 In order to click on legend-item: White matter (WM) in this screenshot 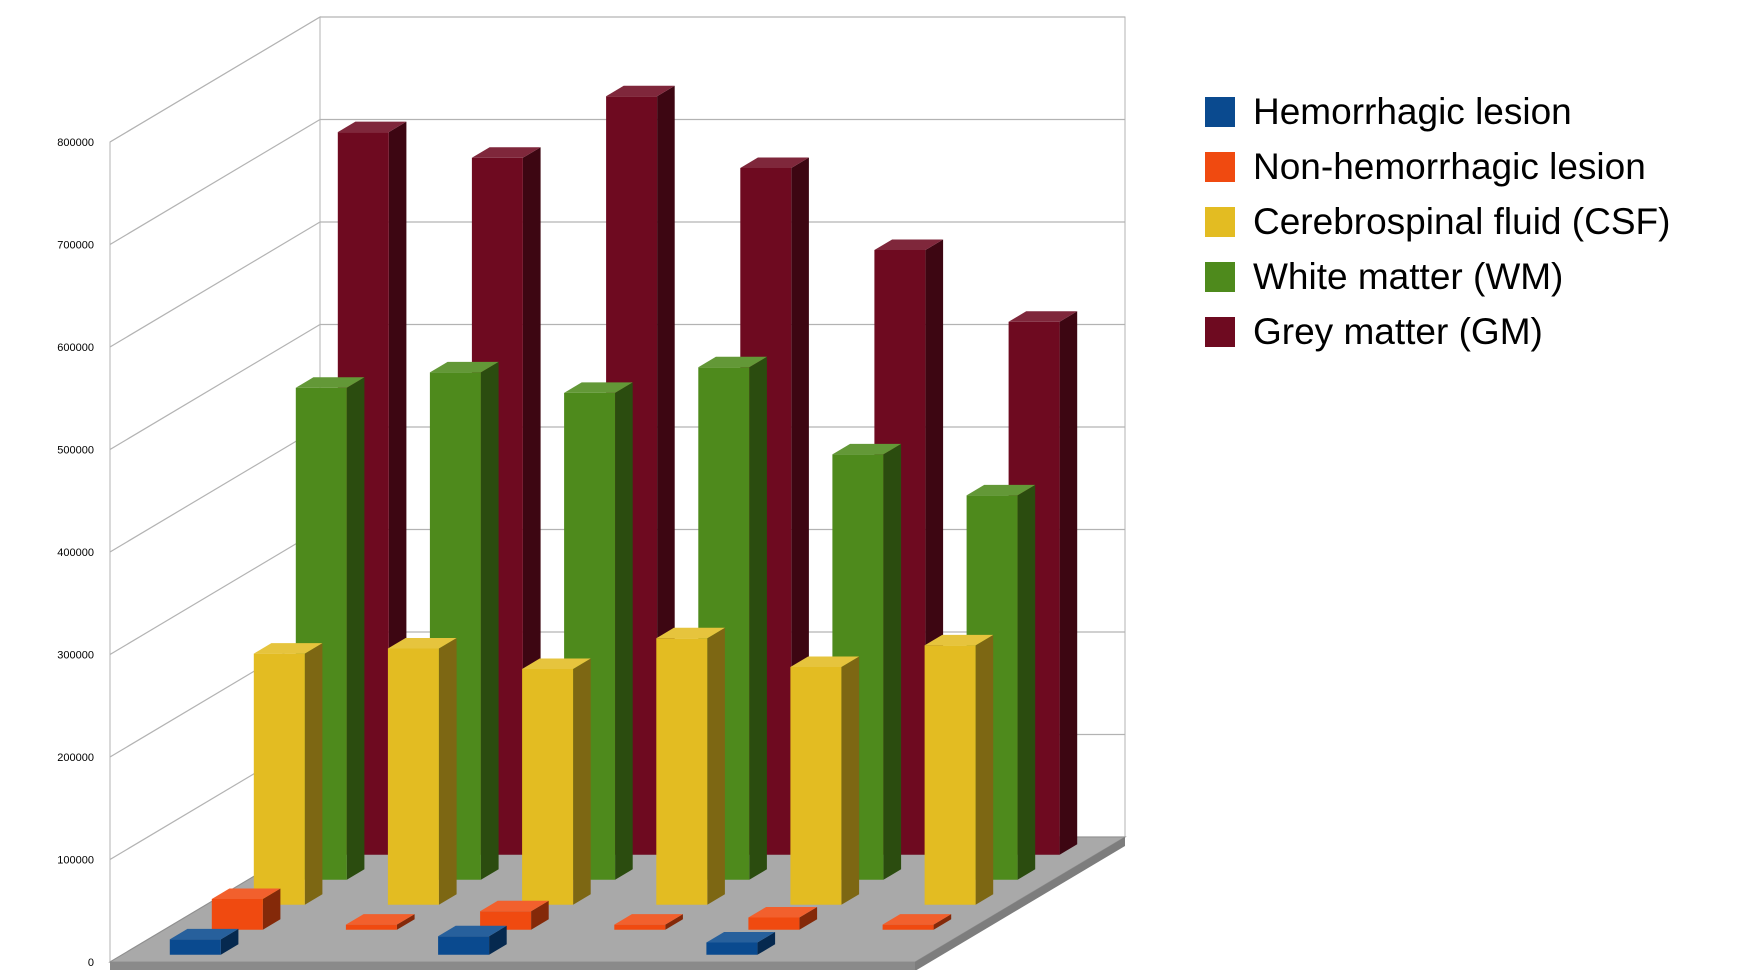, I will do `click(1437, 276)`.